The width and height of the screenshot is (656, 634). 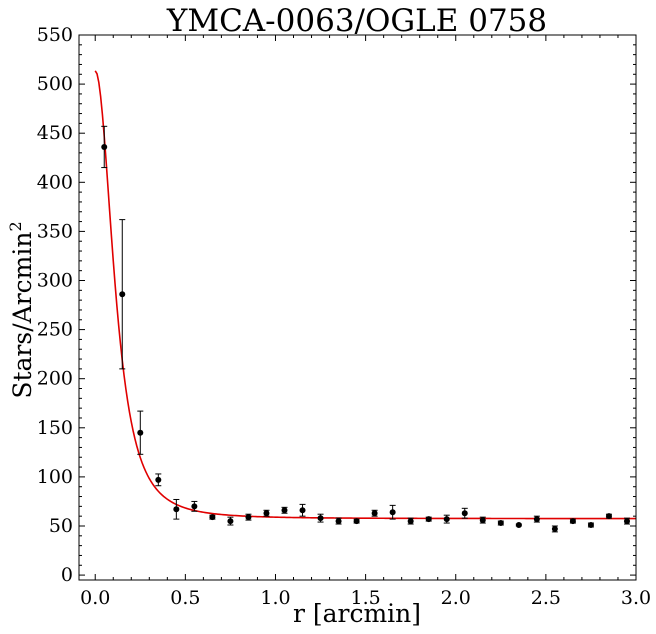 I want to click on y-axis-label-main: Stars/Arcmin, so click(x=22, y=315).